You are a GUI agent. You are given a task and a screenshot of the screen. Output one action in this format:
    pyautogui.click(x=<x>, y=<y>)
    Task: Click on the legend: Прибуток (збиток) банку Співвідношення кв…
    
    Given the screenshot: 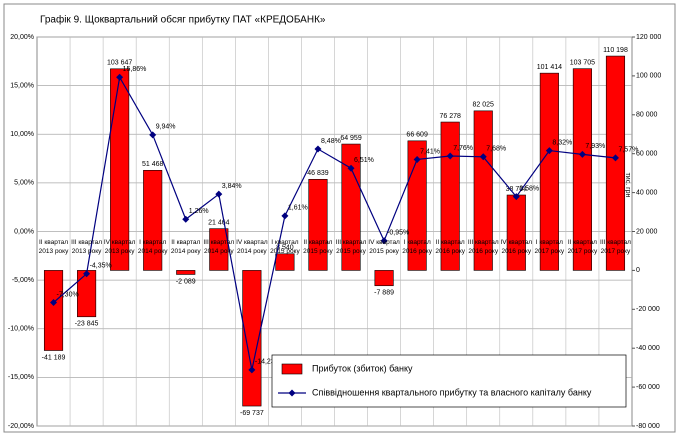 What is the action you would take?
    pyautogui.click(x=449, y=381)
    